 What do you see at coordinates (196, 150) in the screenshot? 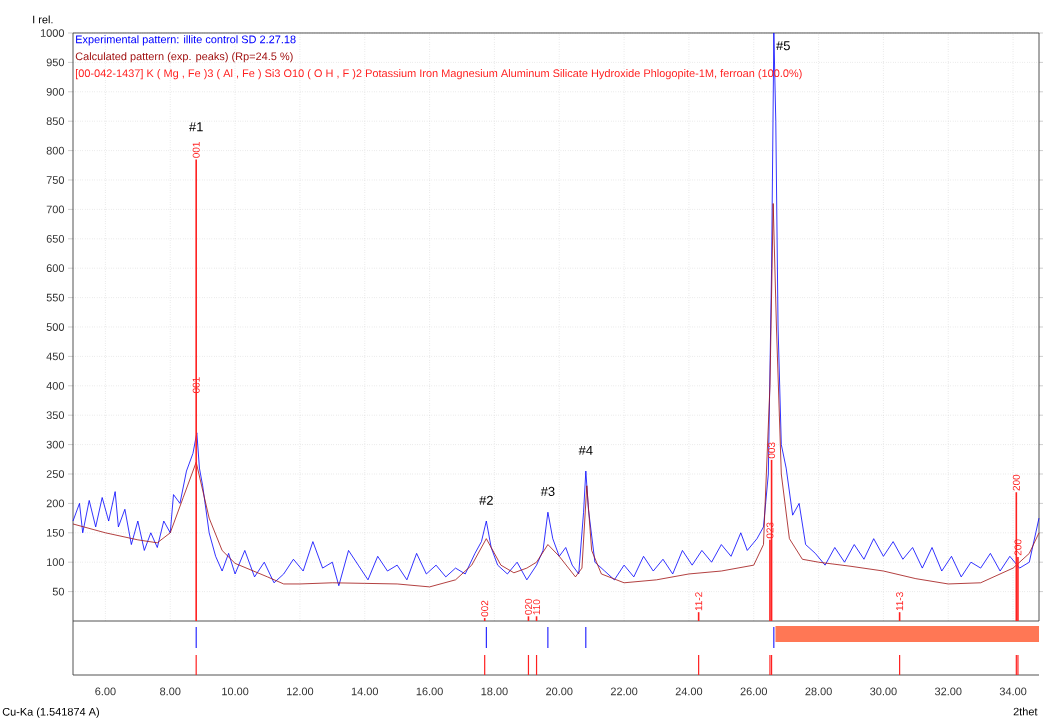
I see `annotation: 001` at bounding box center [196, 150].